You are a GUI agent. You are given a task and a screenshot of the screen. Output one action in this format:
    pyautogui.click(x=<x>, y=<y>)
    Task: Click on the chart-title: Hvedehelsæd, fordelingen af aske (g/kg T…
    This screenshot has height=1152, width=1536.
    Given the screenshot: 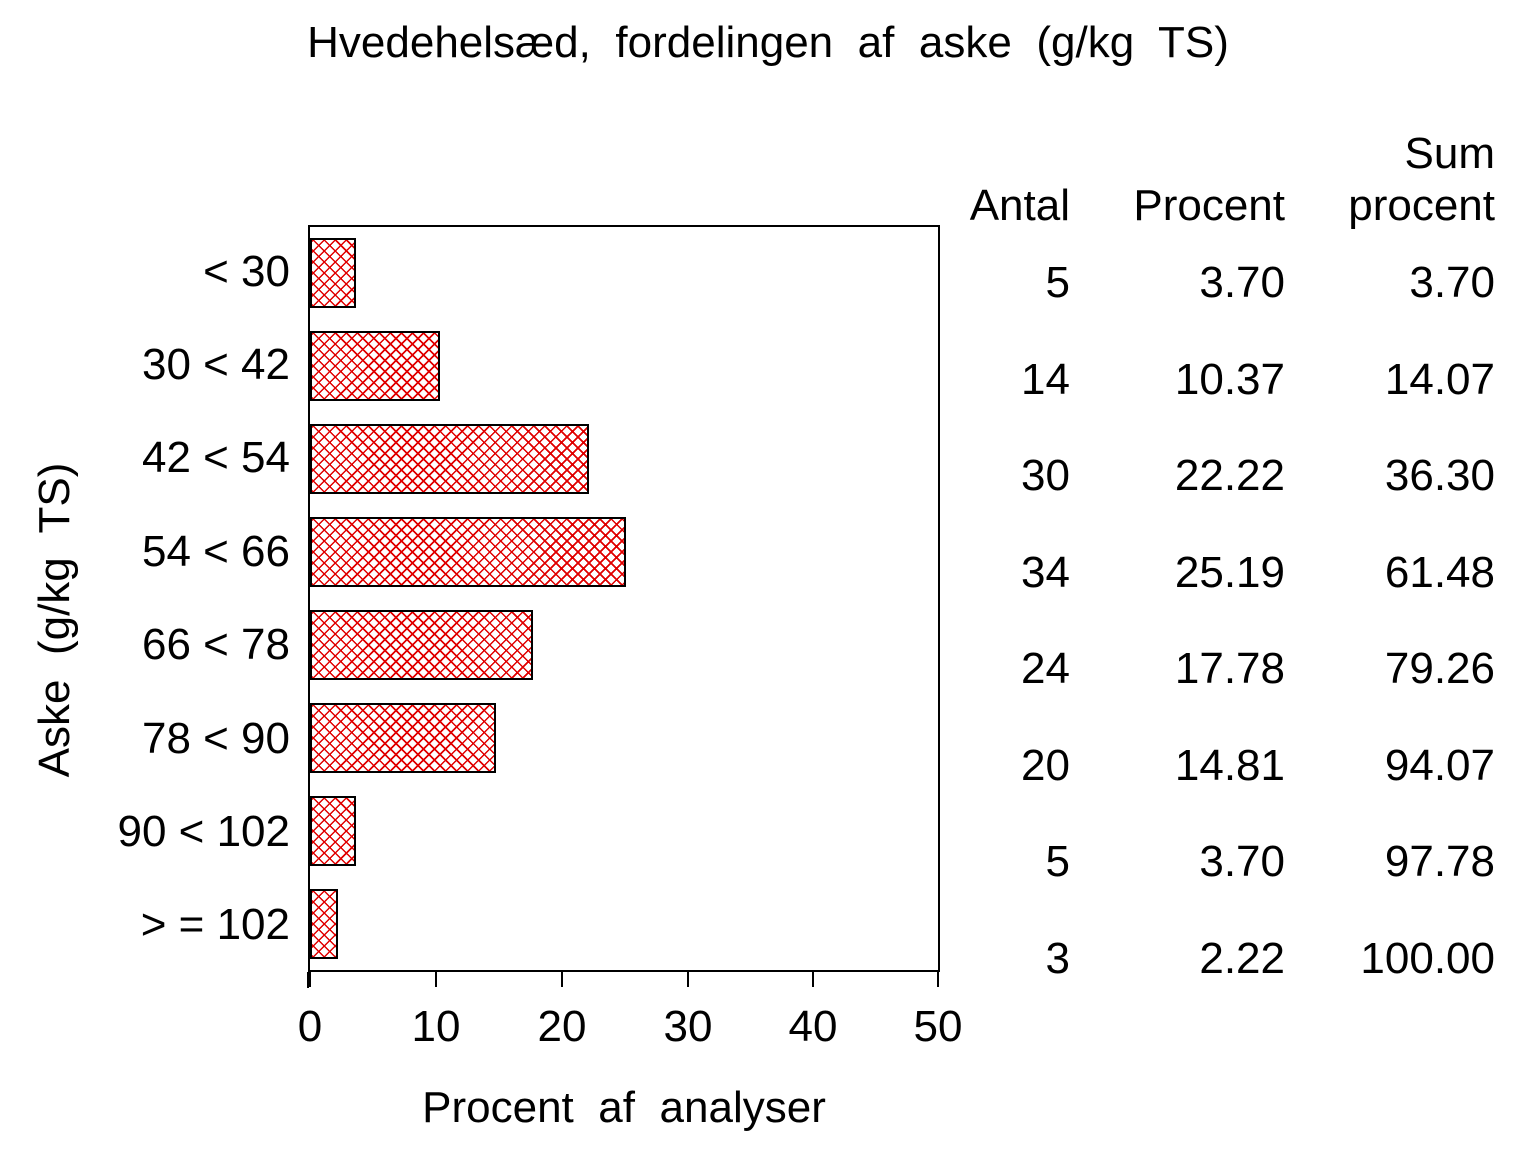 What is the action you would take?
    pyautogui.click(x=768, y=42)
    